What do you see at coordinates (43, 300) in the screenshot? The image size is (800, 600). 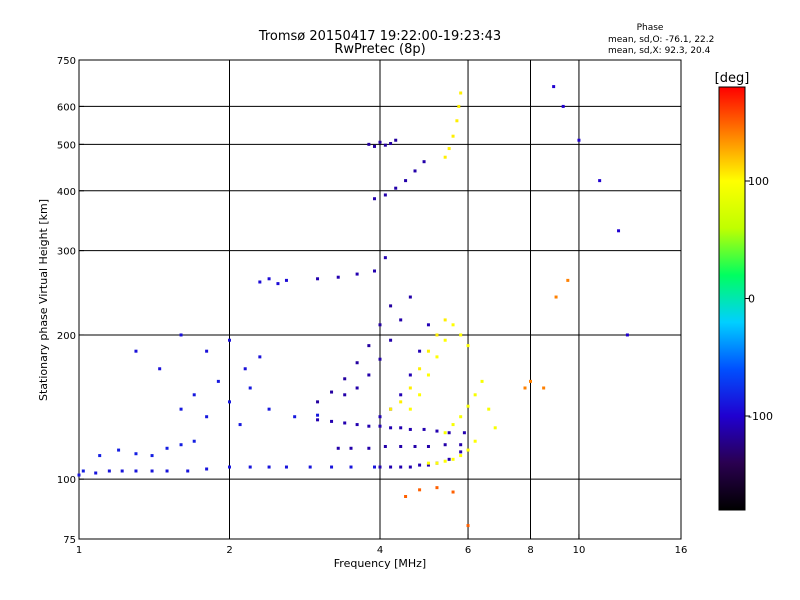 I see `y-axis-label: Stationary phase Virtual Height [km]` at bounding box center [43, 300].